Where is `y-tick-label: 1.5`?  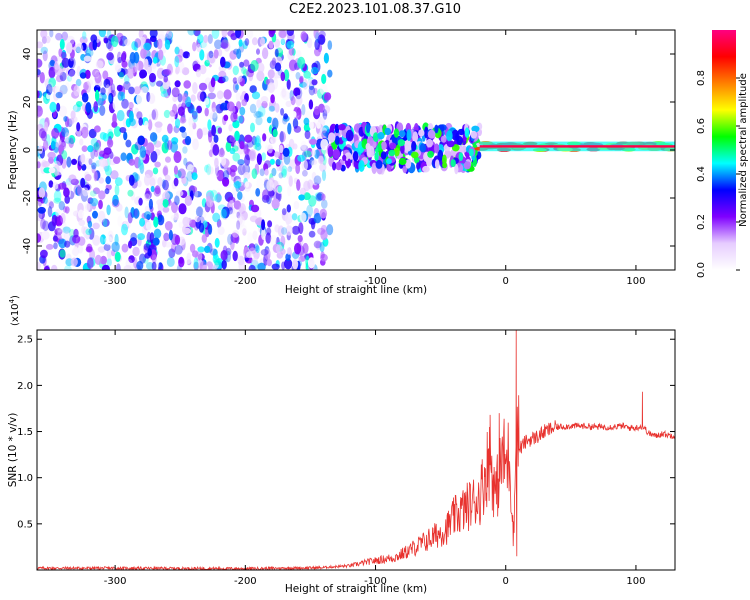
y-tick-label: 1.5 is located at coordinates (25, 432).